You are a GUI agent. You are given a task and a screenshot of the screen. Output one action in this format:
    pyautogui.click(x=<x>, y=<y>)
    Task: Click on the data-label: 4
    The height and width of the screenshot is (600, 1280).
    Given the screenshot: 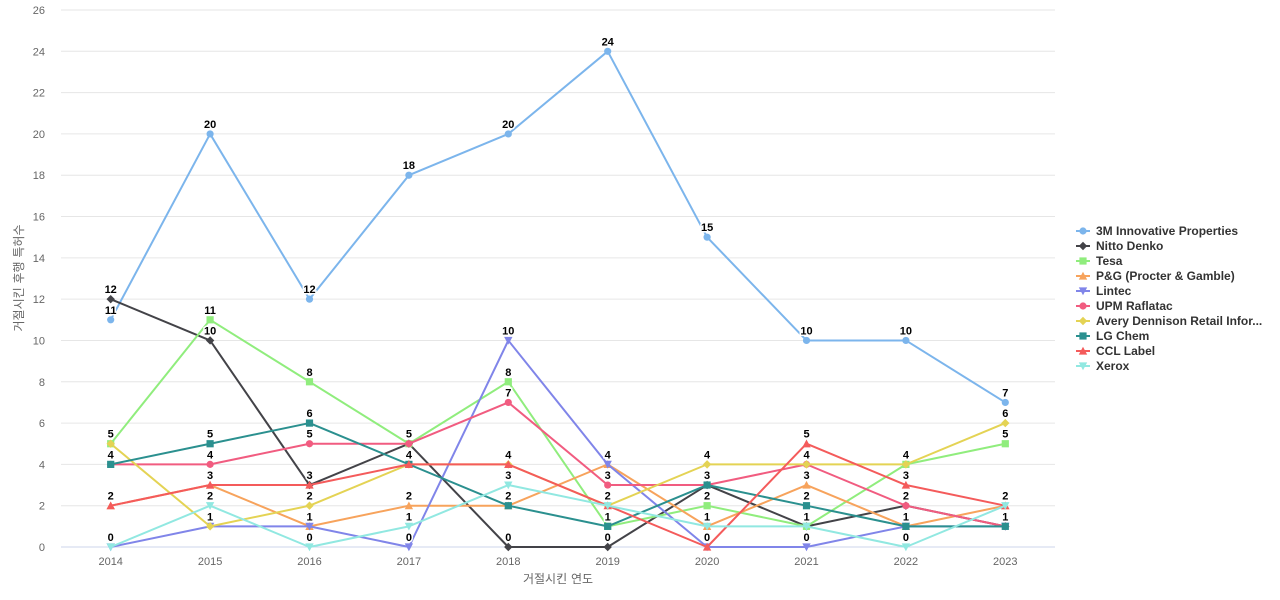 What is the action you would take?
    pyautogui.click(x=806, y=455)
    